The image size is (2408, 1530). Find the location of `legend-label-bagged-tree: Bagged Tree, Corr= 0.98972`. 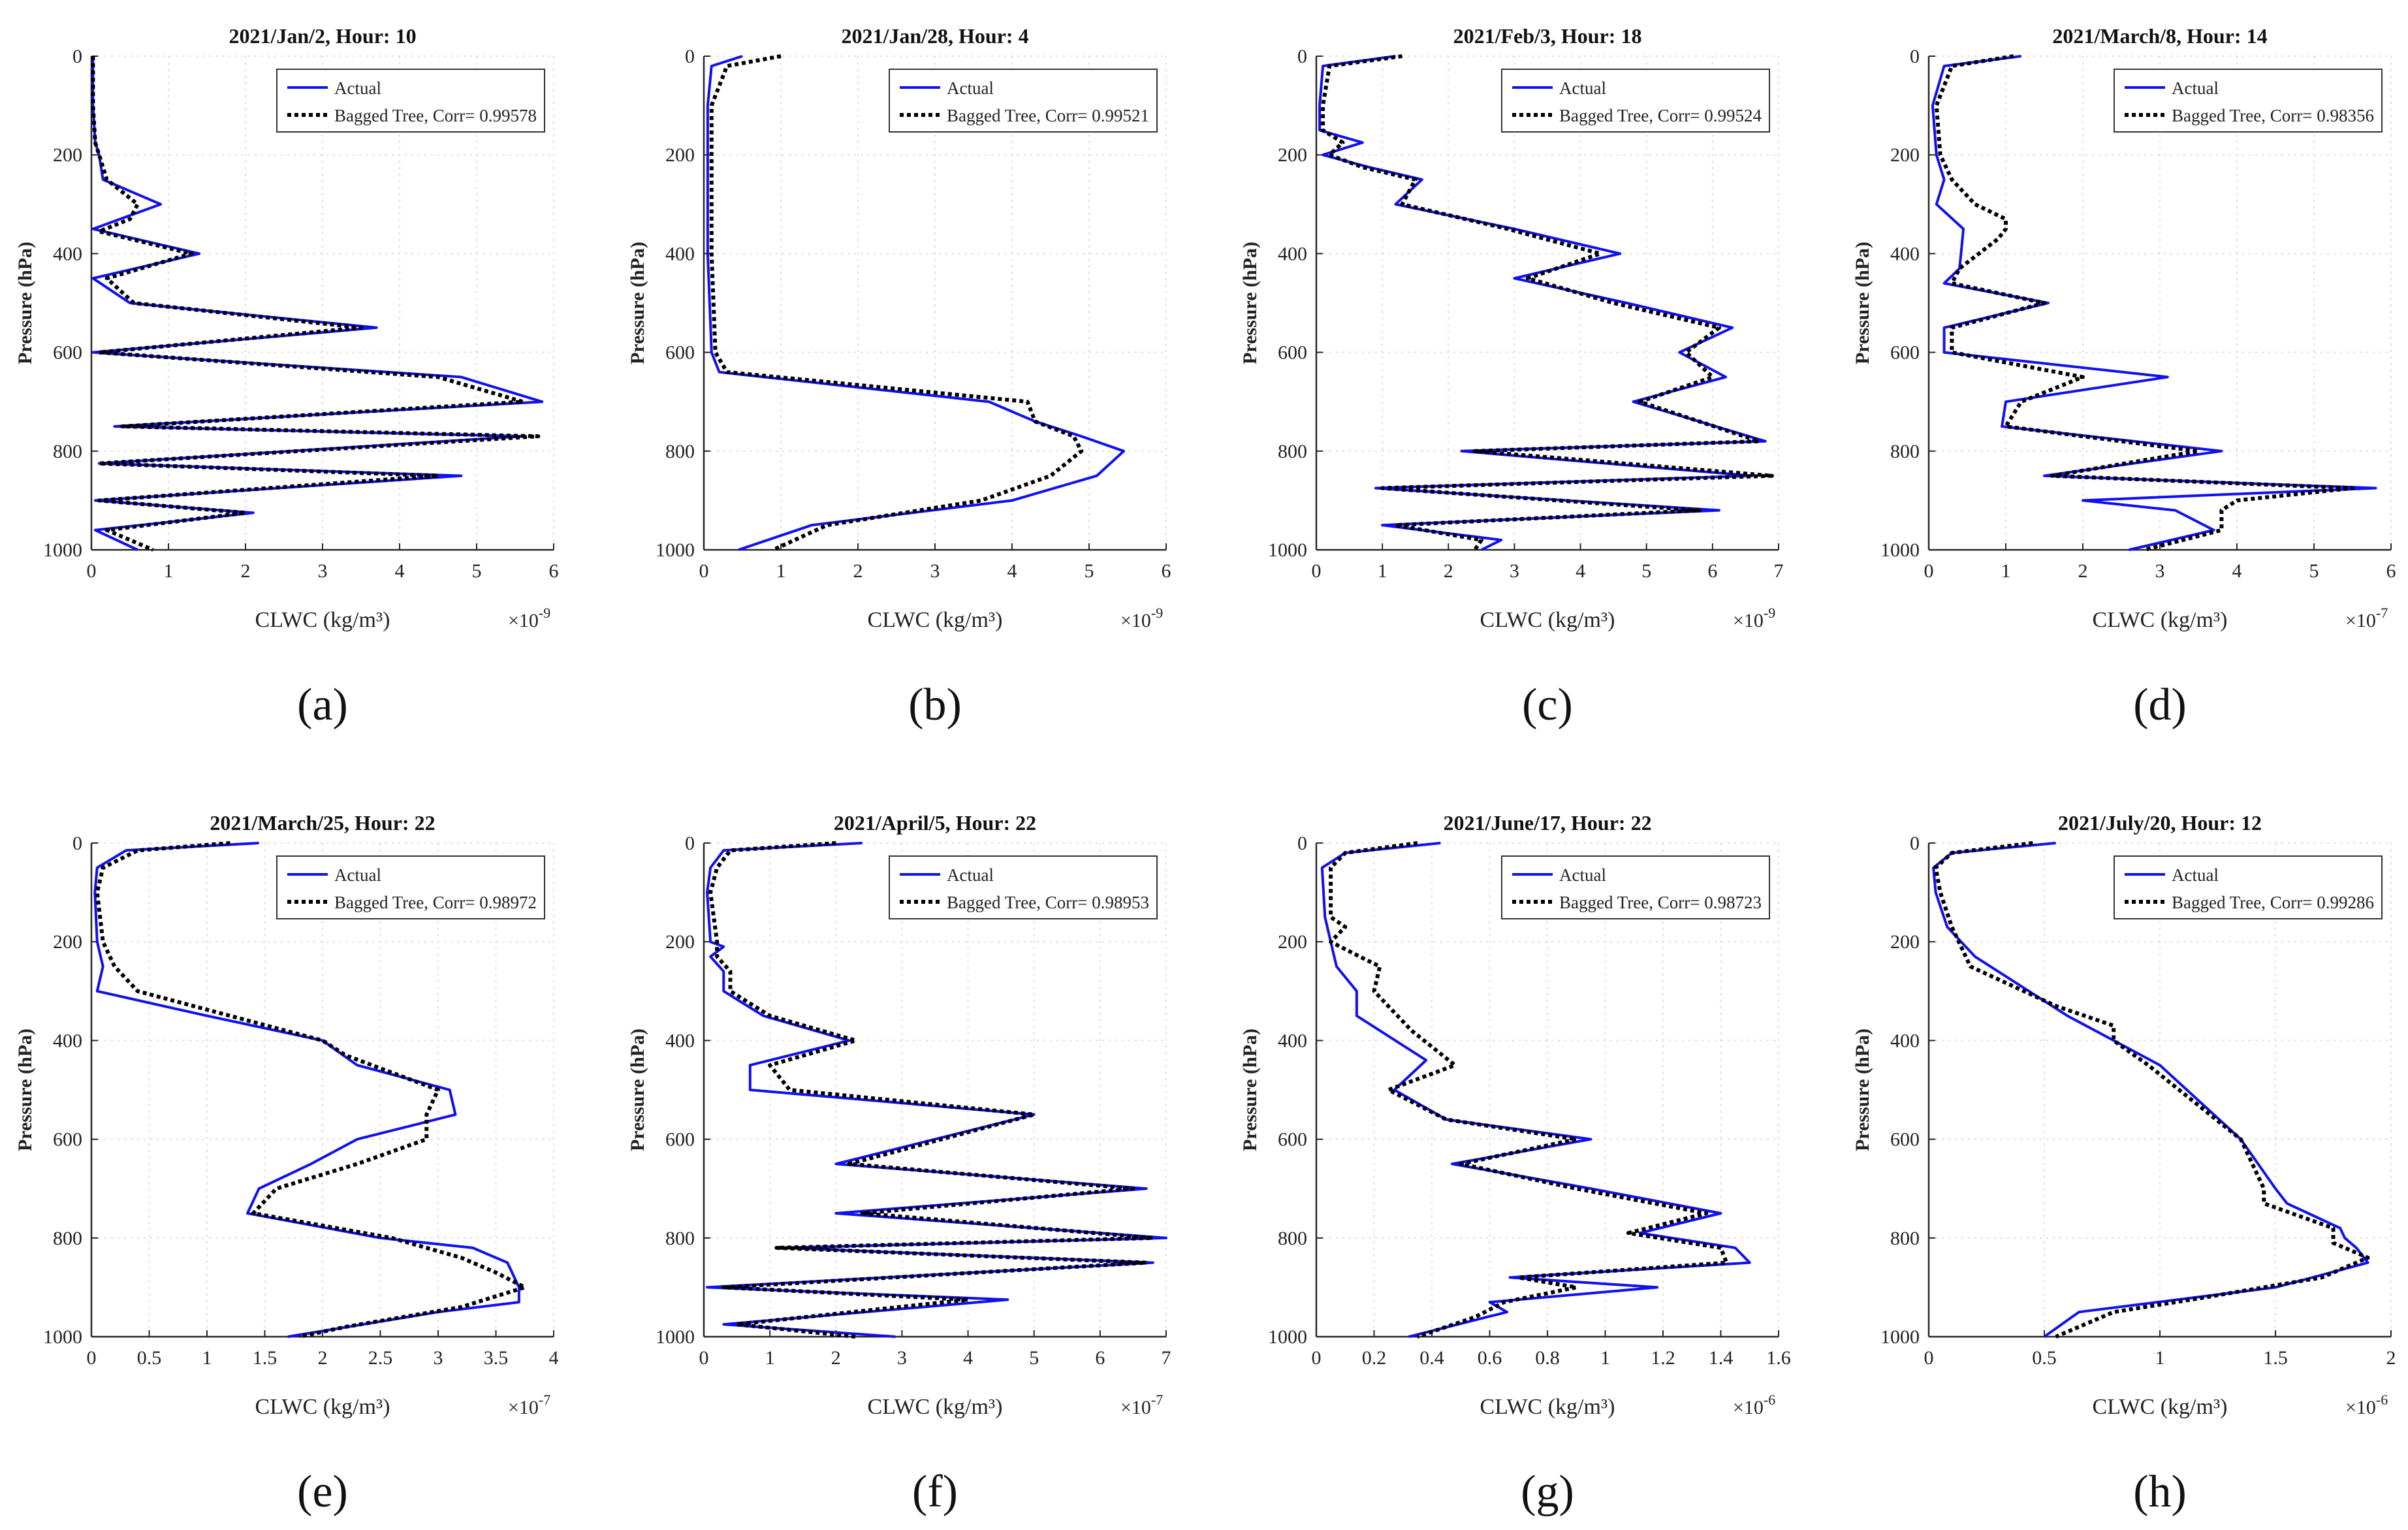

legend-label-bagged-tree: Bagged Tree, Corr= 0.98972 is located at coordinates (435, 903).